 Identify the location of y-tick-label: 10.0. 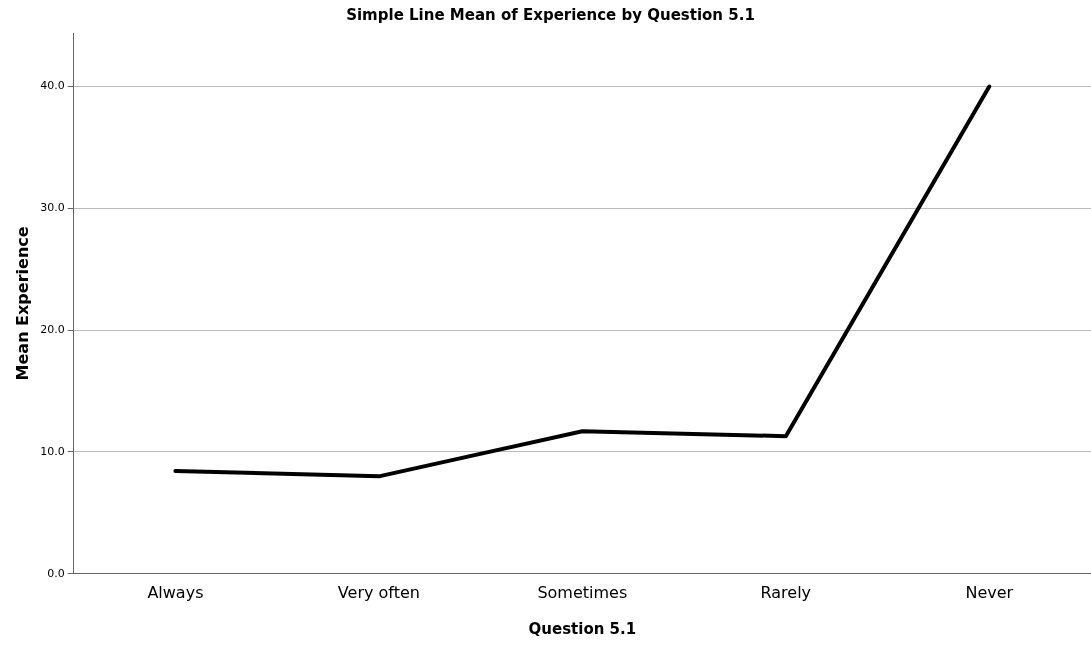
(52, 451).